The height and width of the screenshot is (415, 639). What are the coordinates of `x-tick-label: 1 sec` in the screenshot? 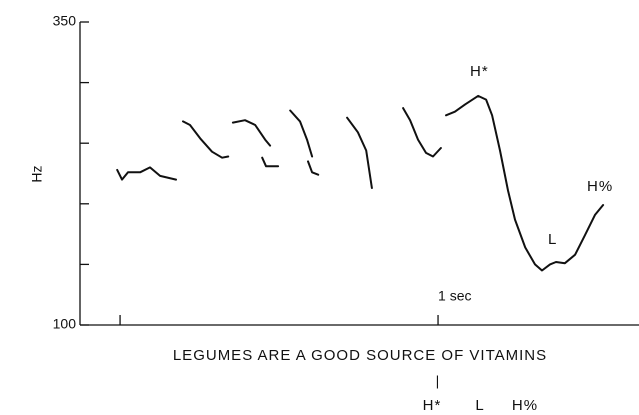 It's located at (454, 296).